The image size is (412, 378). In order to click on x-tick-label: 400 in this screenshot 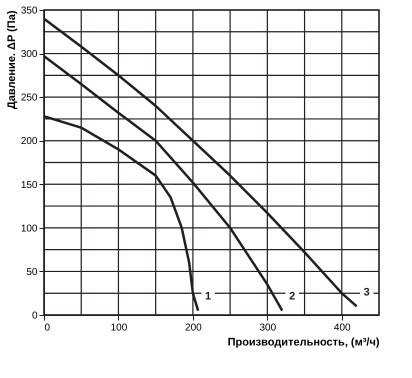, I will do `click(343, 328)`.